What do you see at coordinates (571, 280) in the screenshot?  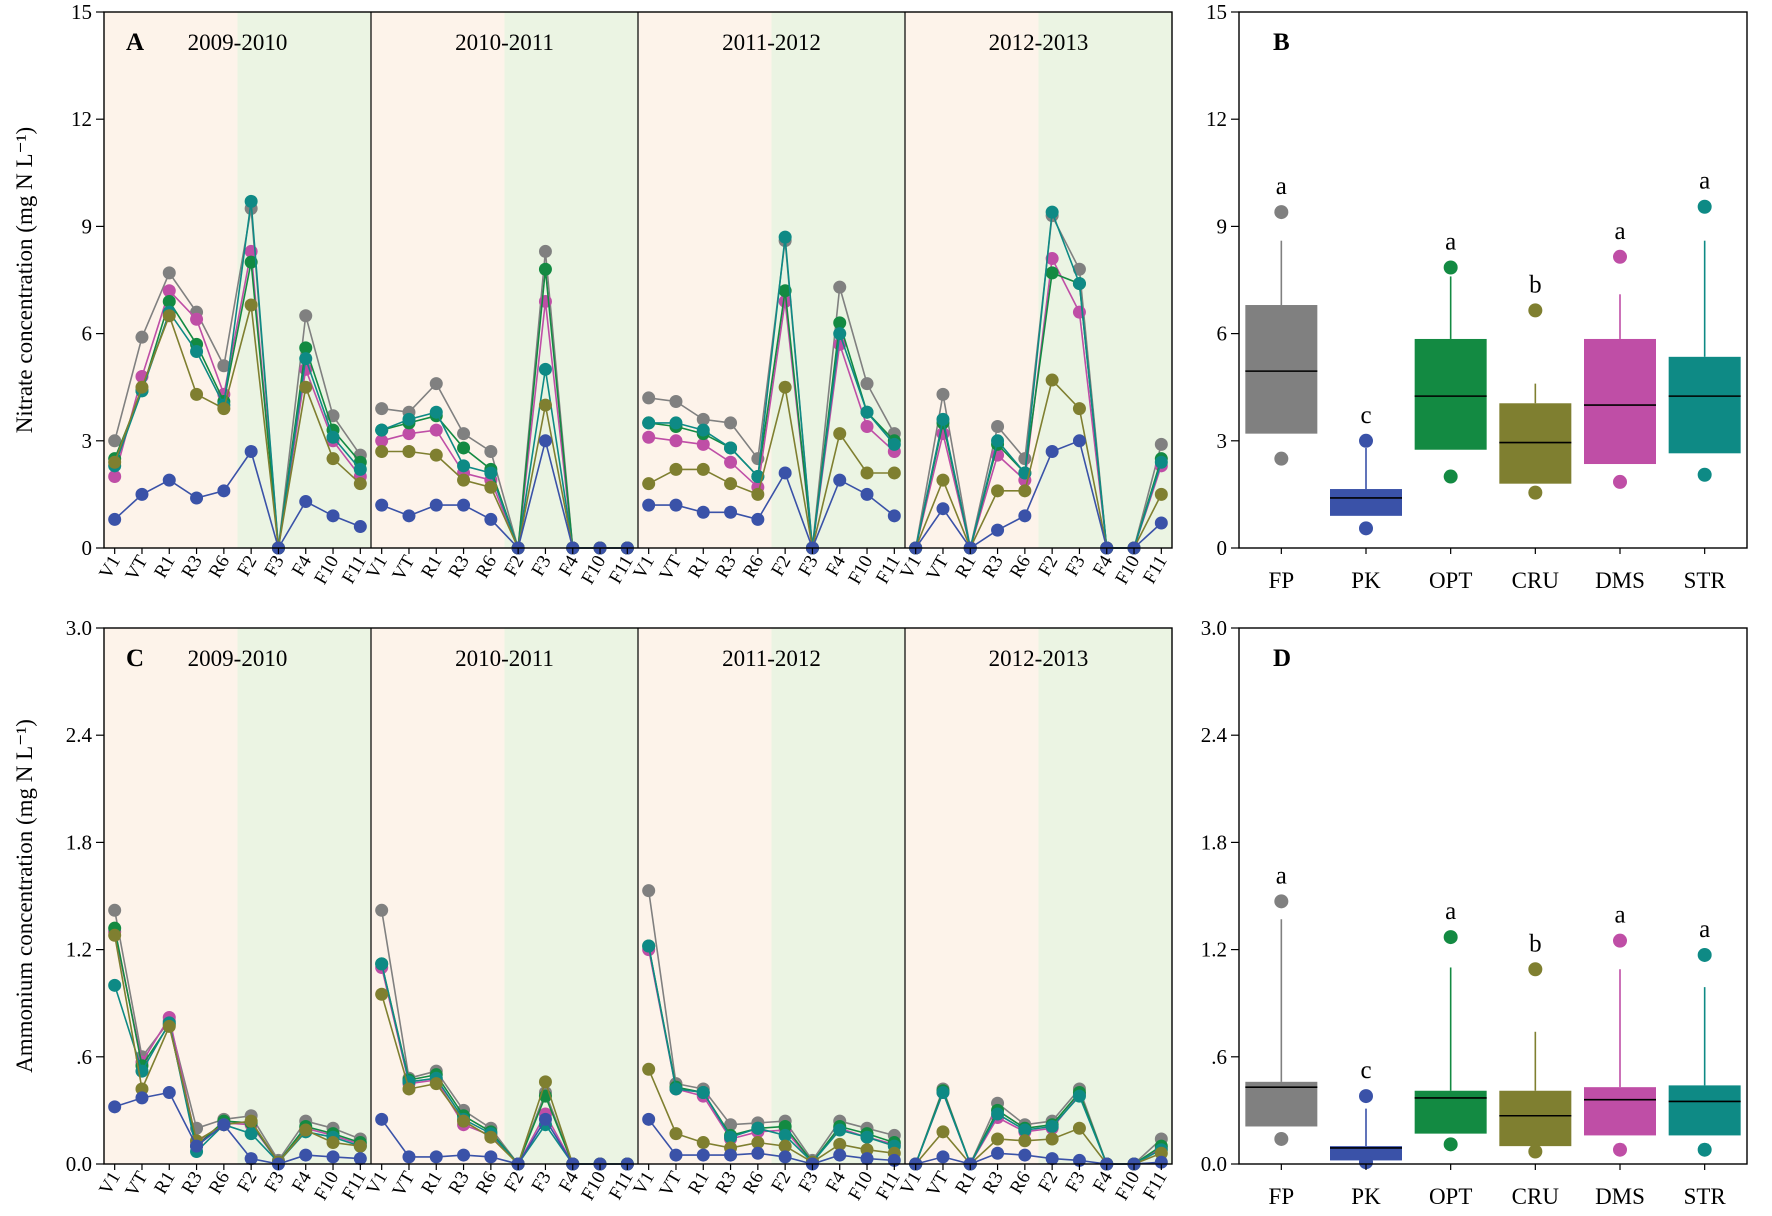 I see `season-bg-fallow` at bounding box center [571, 280].